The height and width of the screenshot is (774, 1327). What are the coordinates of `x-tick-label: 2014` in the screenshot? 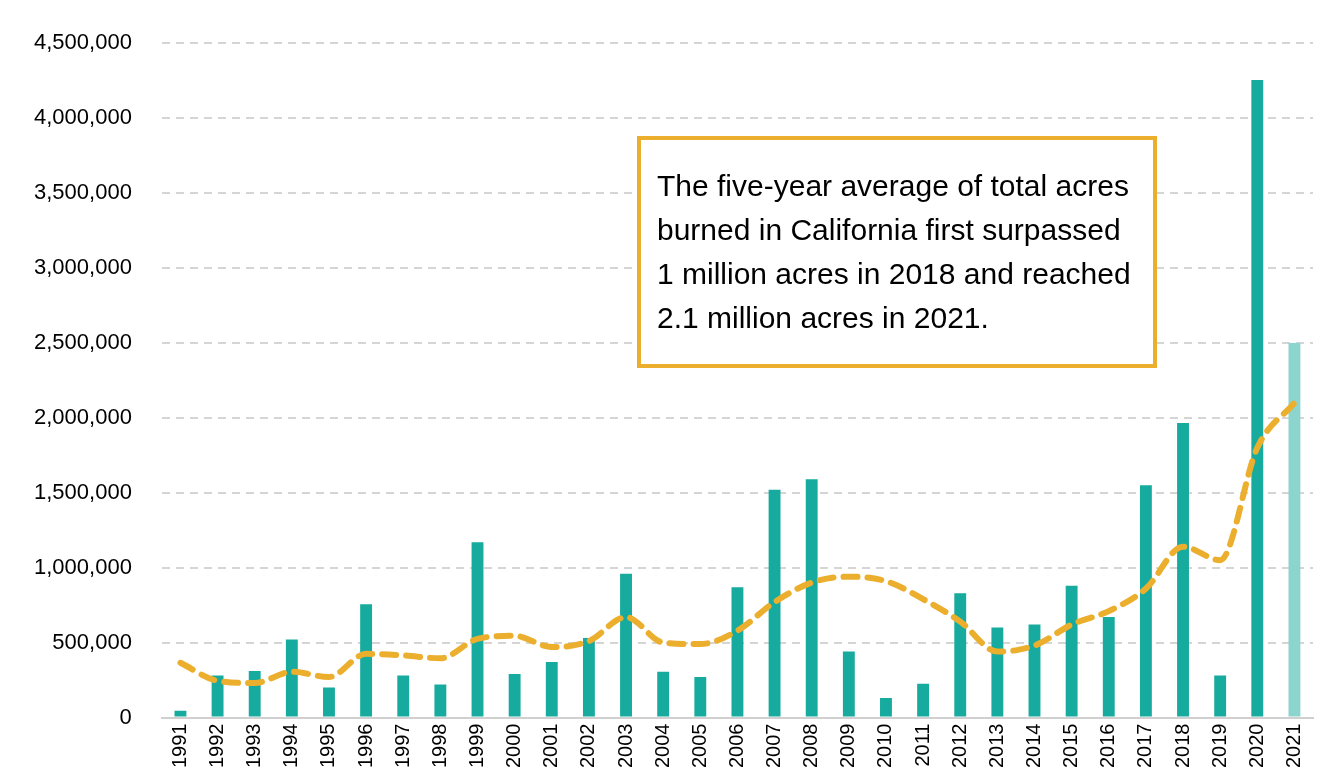 It's located at (1033, 746).